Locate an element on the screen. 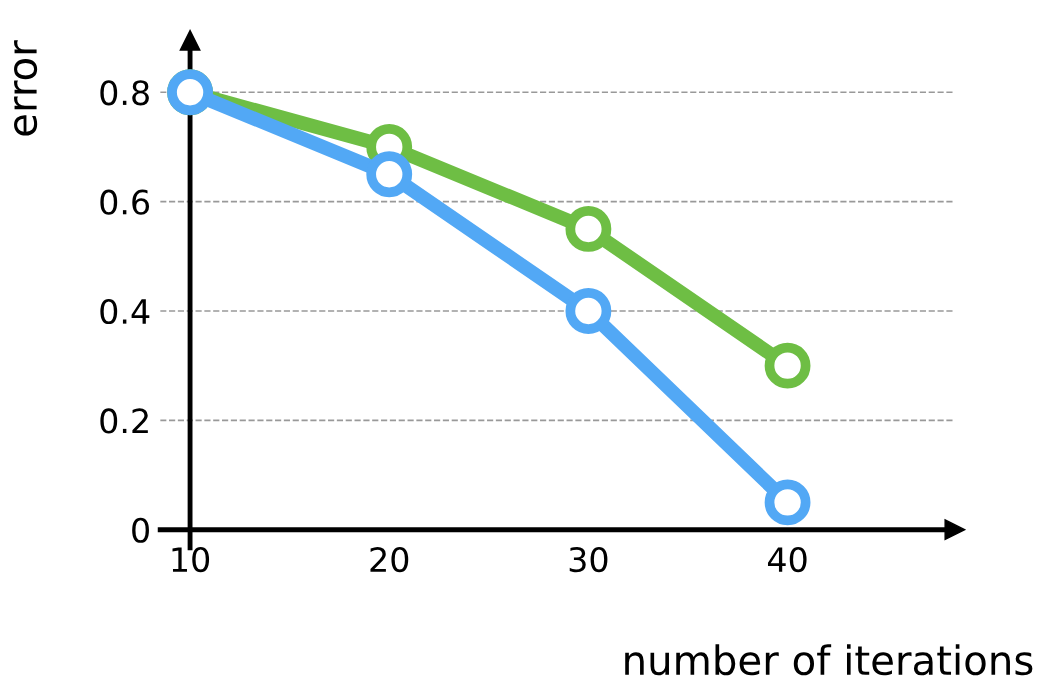  x-tick-label: 20 is located at coordinates (389, 559).